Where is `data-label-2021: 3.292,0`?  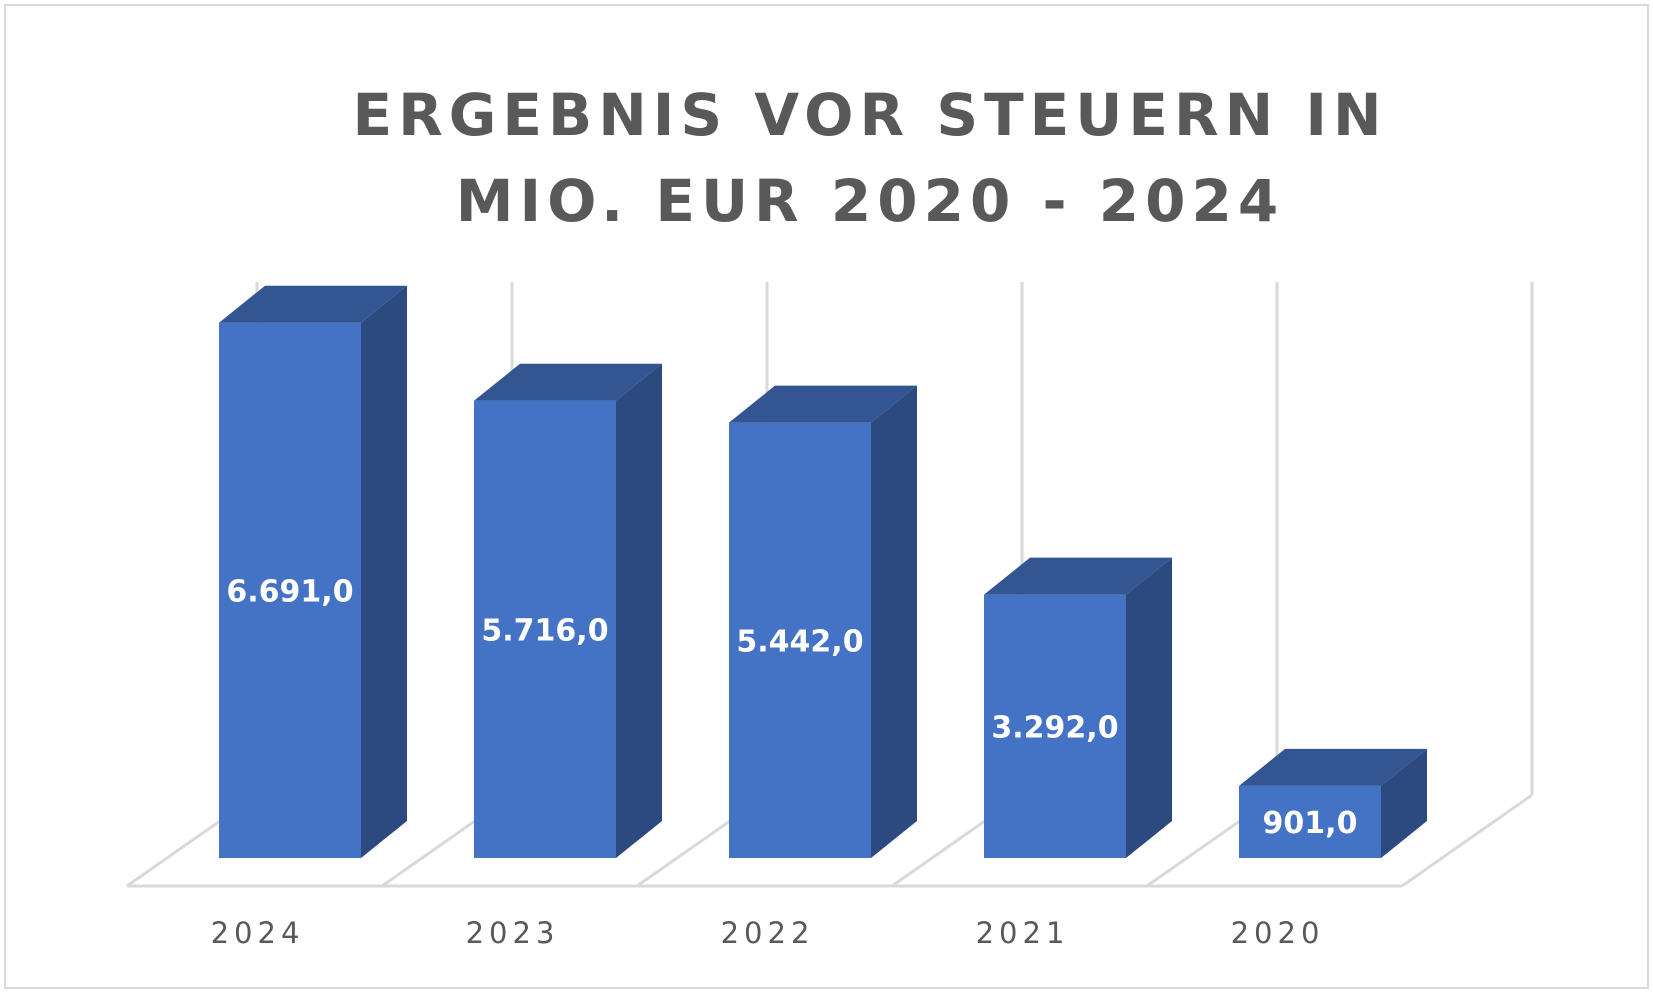
data-label-2021: 3.292,0 is located at coordinates (1054, 727).